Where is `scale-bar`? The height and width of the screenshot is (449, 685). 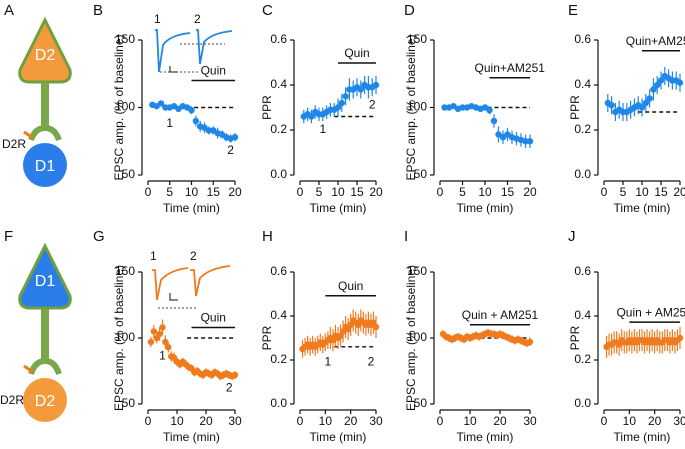 scale-bar is located at coordinates (173, 297).